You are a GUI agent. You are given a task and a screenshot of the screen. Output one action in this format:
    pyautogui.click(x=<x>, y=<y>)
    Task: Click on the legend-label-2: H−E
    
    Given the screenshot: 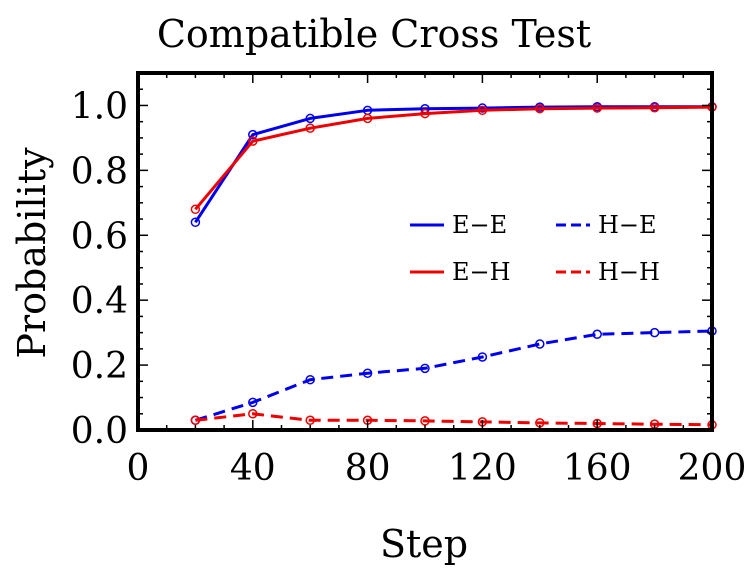 What is the action you would take?
    pyautogui.click(x=627, y=225)
    